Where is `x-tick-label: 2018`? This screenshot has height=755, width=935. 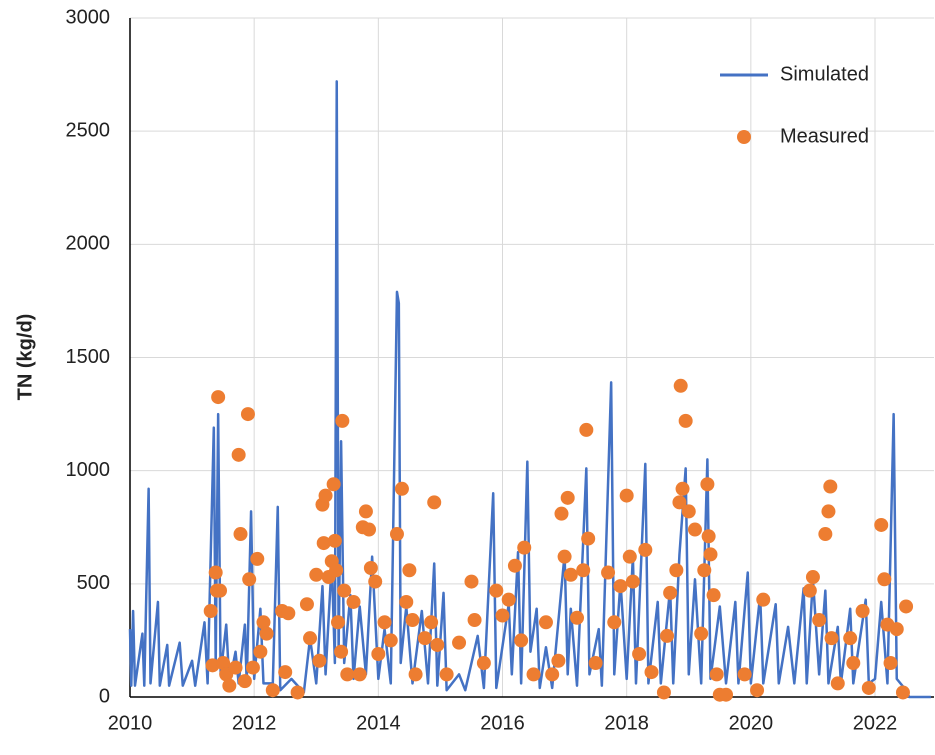 x-tick-label: 2018 is located at coordinates (626, 723).